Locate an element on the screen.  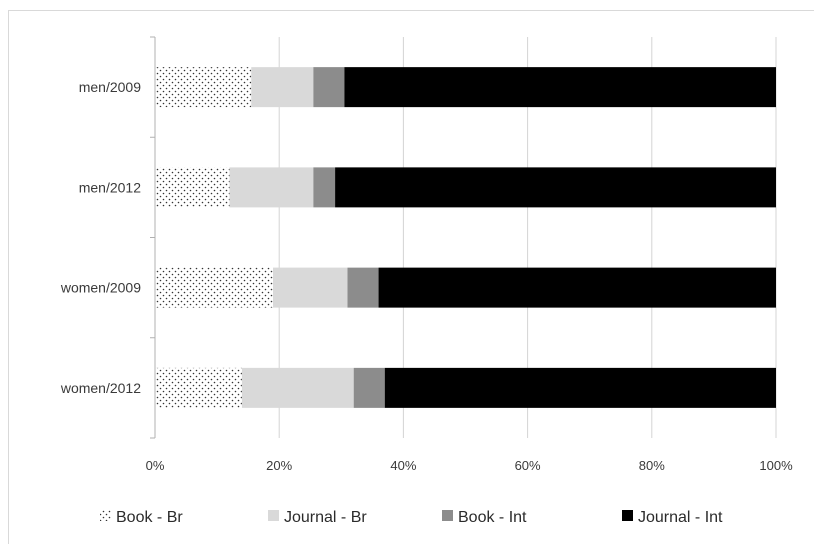
bar-women-2009-book-int is located at coordinates (363, 287).